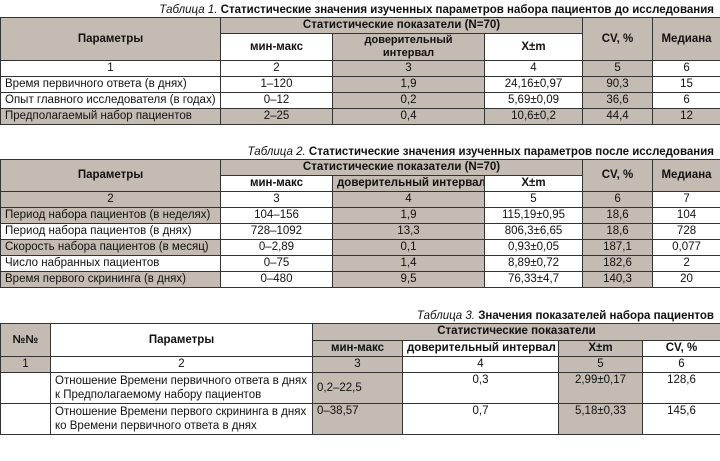 The image size is (720, 461). What do you see at coordinates (618, 69) in the screenshot?
I see `table1-colnum: 5` at bounding box center [618, 69].